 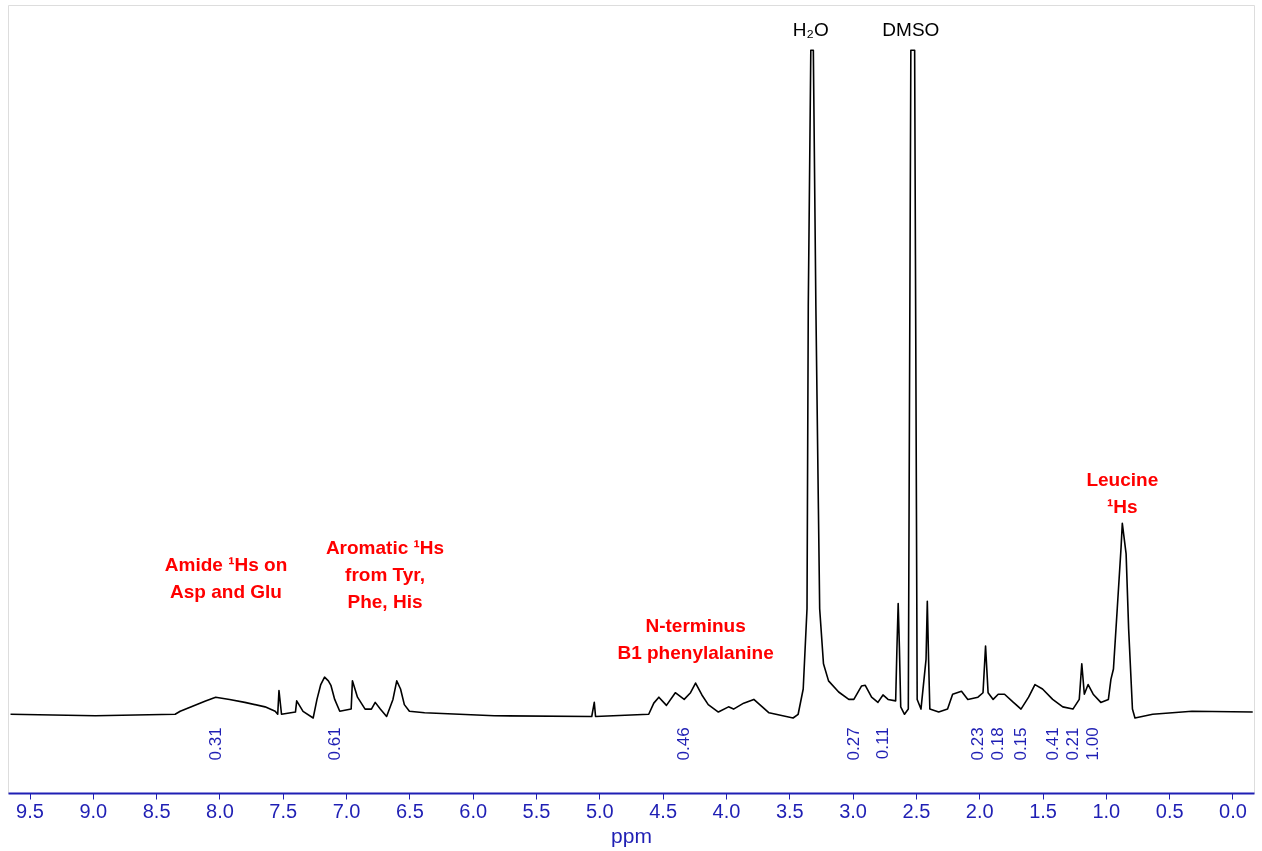 I want to click on x-tick-label: 6.0, so click(x=473, y=810).